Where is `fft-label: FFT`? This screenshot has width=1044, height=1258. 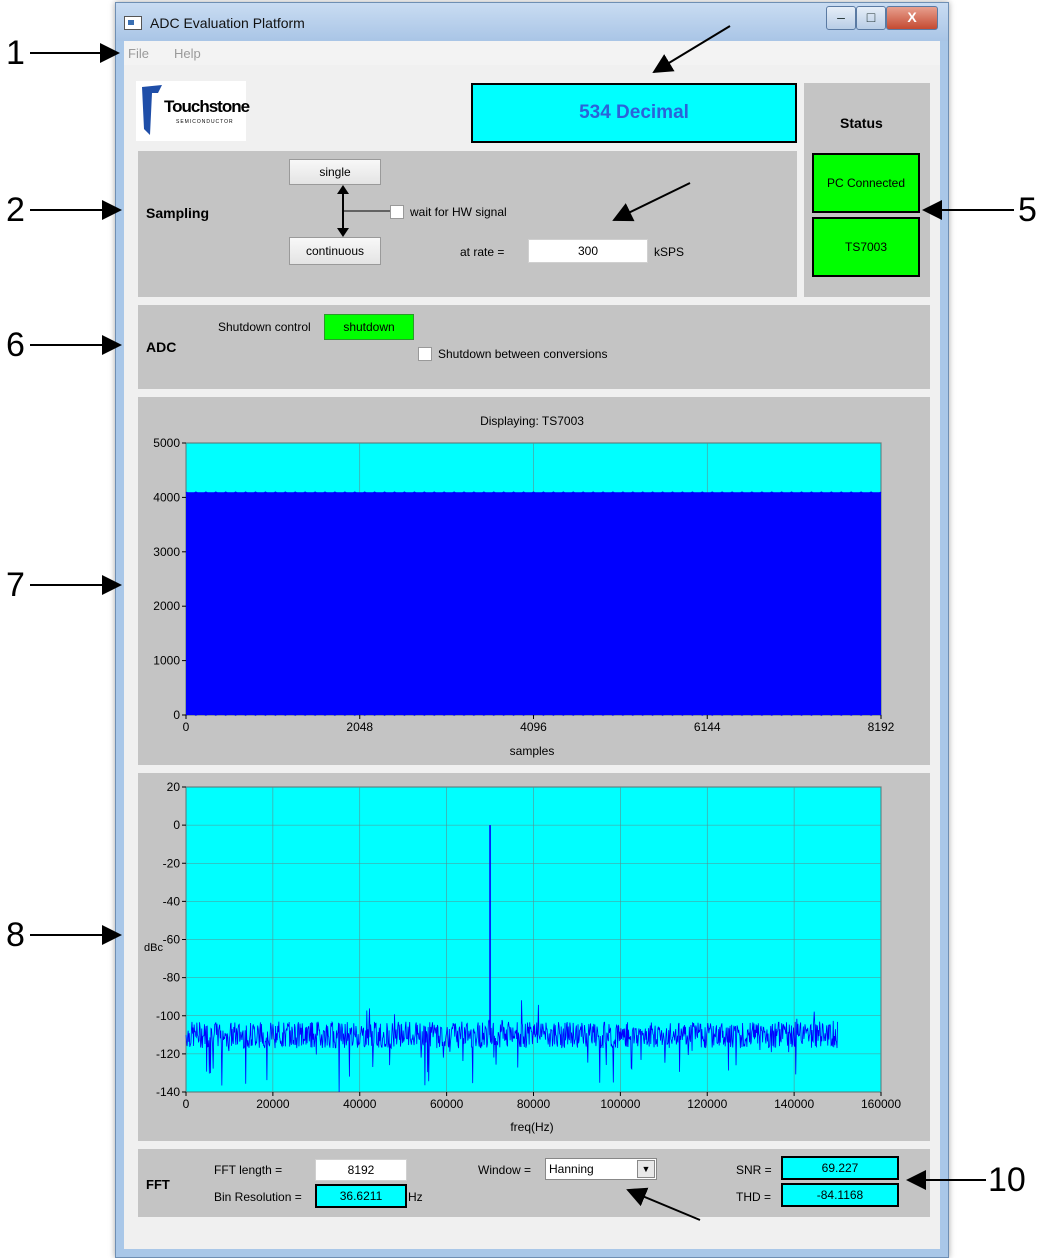
fft-label: FFT is located at coordinates (158, 1184).